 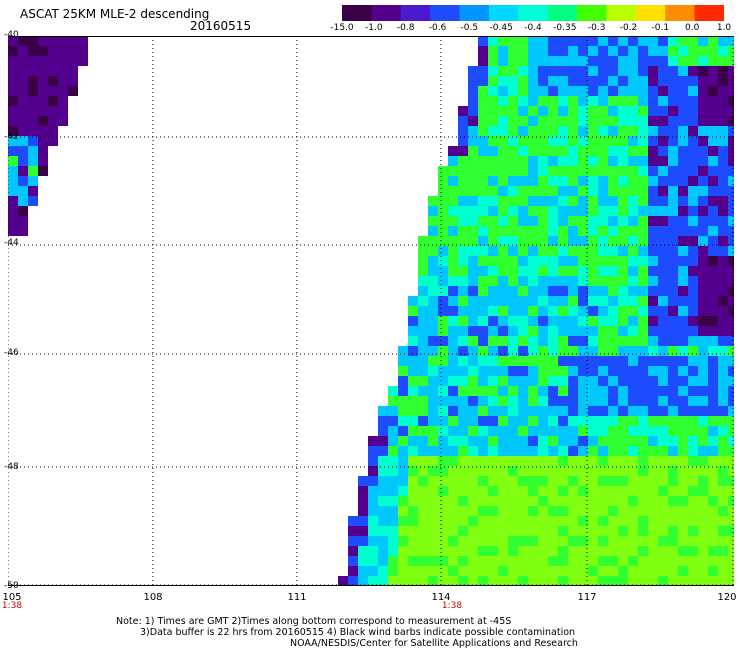 I want to click on colorbar-tick-label: -0.35, so click(x=565, y=28).